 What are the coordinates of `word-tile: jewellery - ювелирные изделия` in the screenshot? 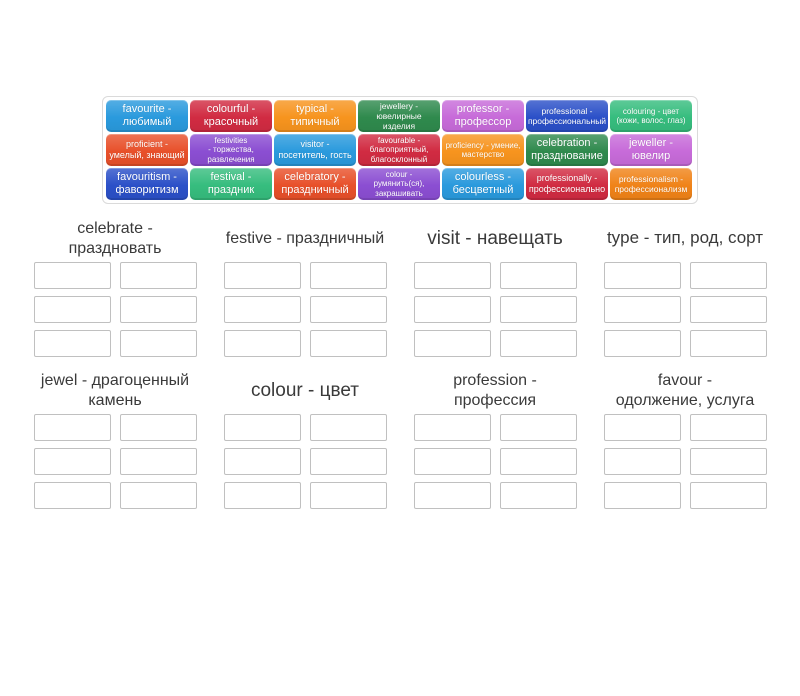 It's located at (399, 116).